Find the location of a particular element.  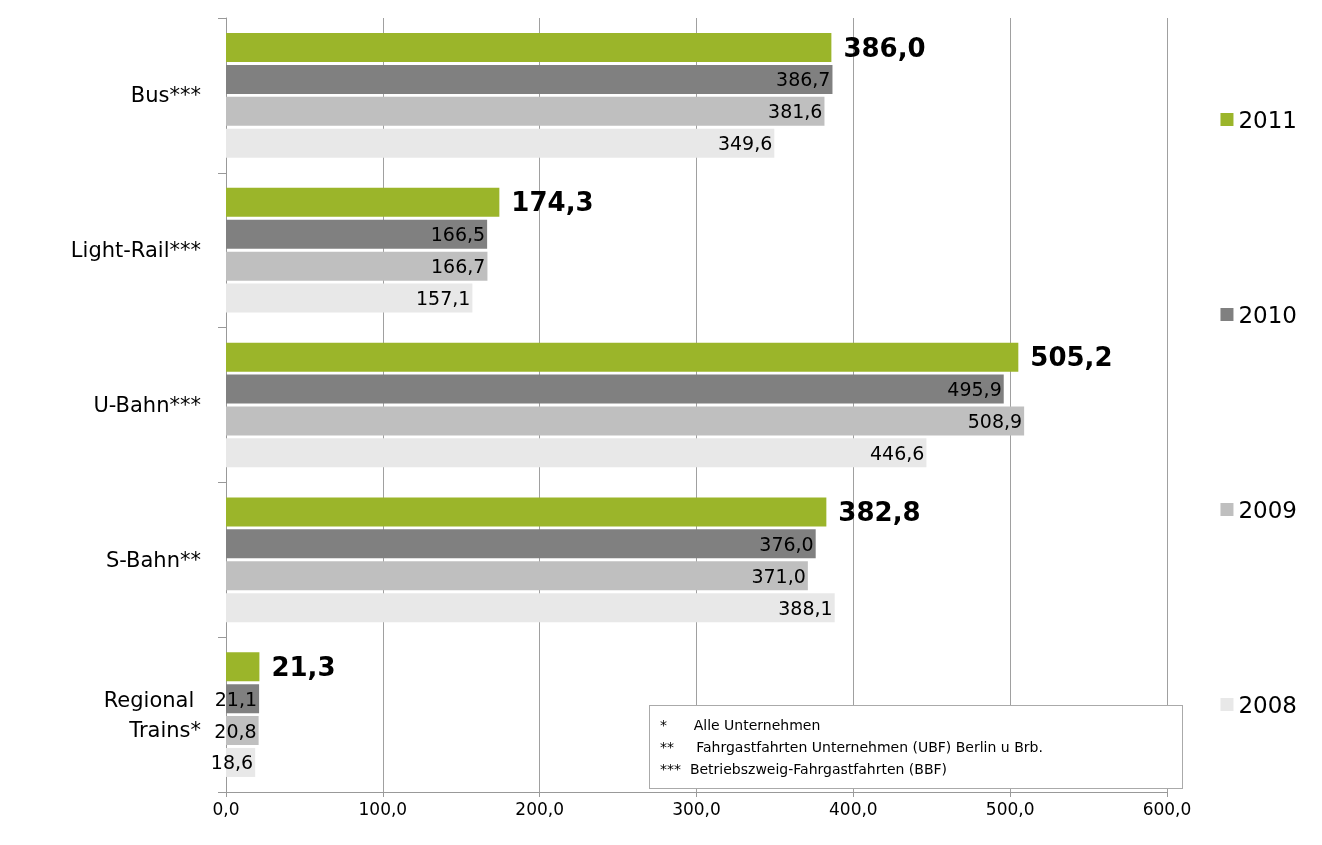

legend-label: 2011 is located at coordinates (1268, 119).